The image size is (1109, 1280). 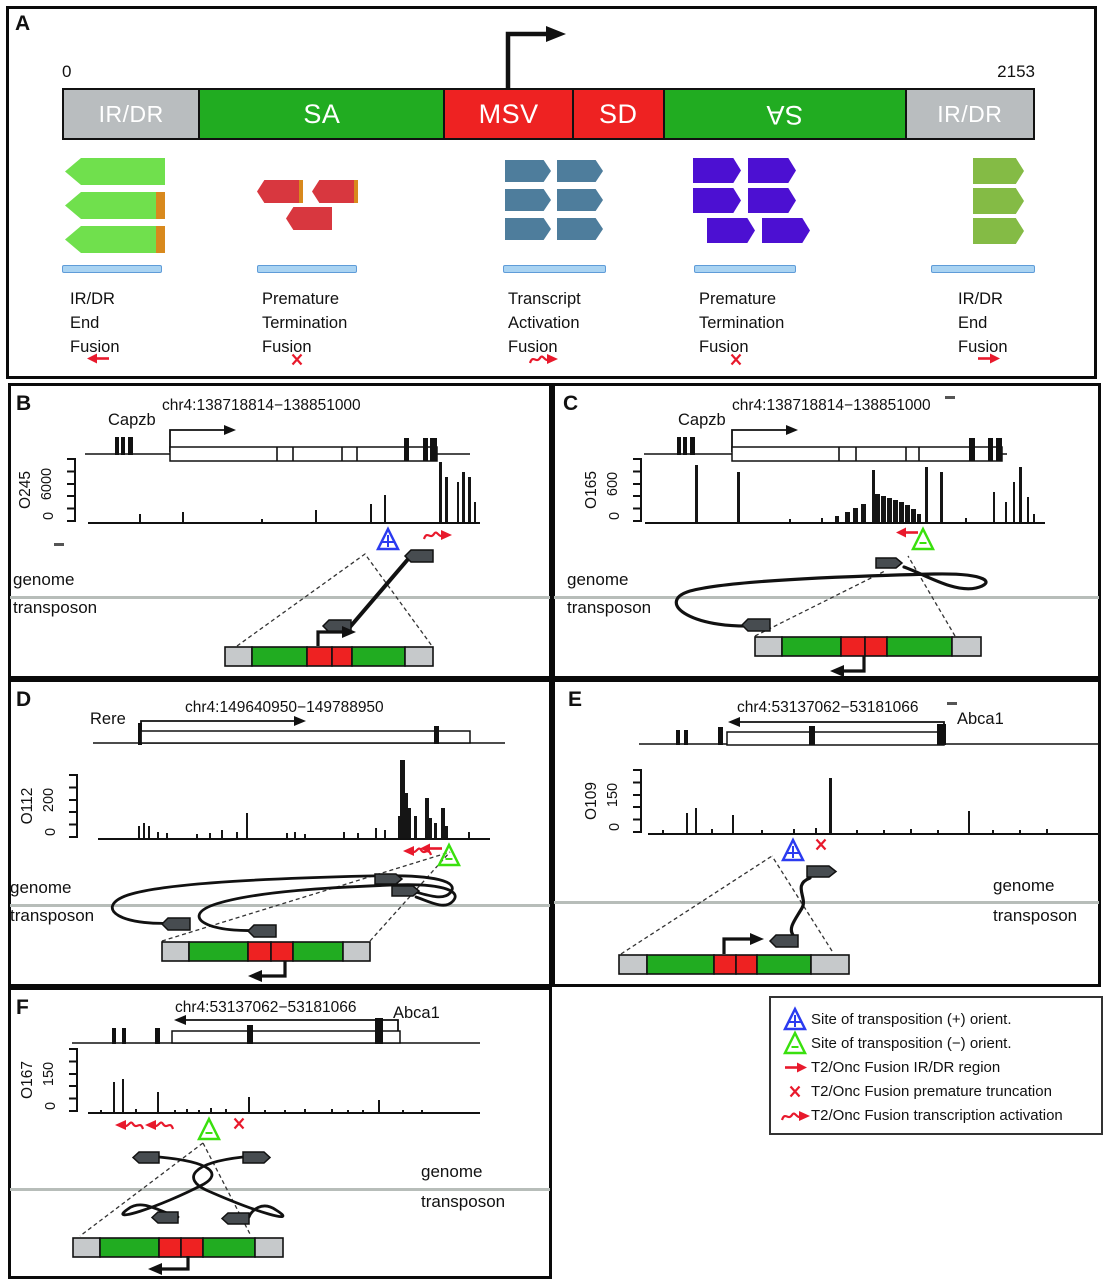 What do you see at coordinates (309, 218) in the screenshot?
I see `clone-arrow-premature-termination-fusion-left` at bounding box center [309, 218].